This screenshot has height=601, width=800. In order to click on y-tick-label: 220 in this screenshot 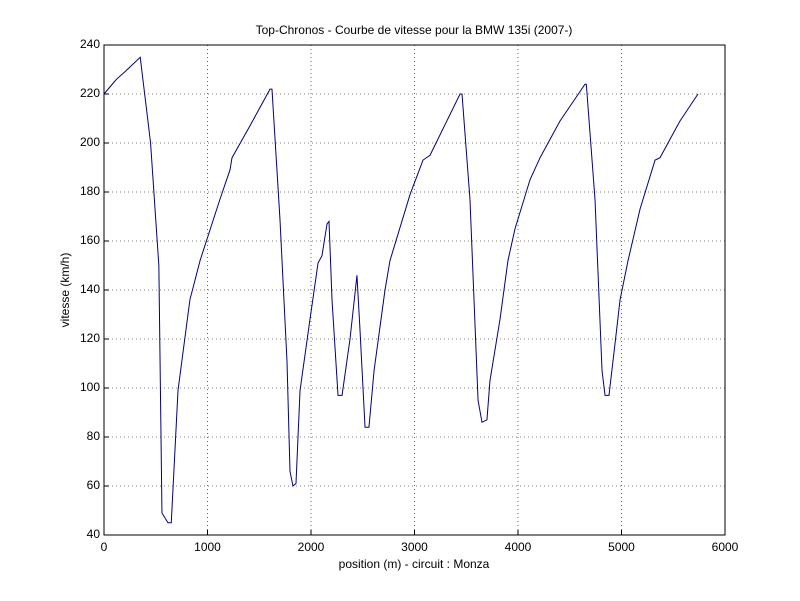, I will do `click(90, 93)`.